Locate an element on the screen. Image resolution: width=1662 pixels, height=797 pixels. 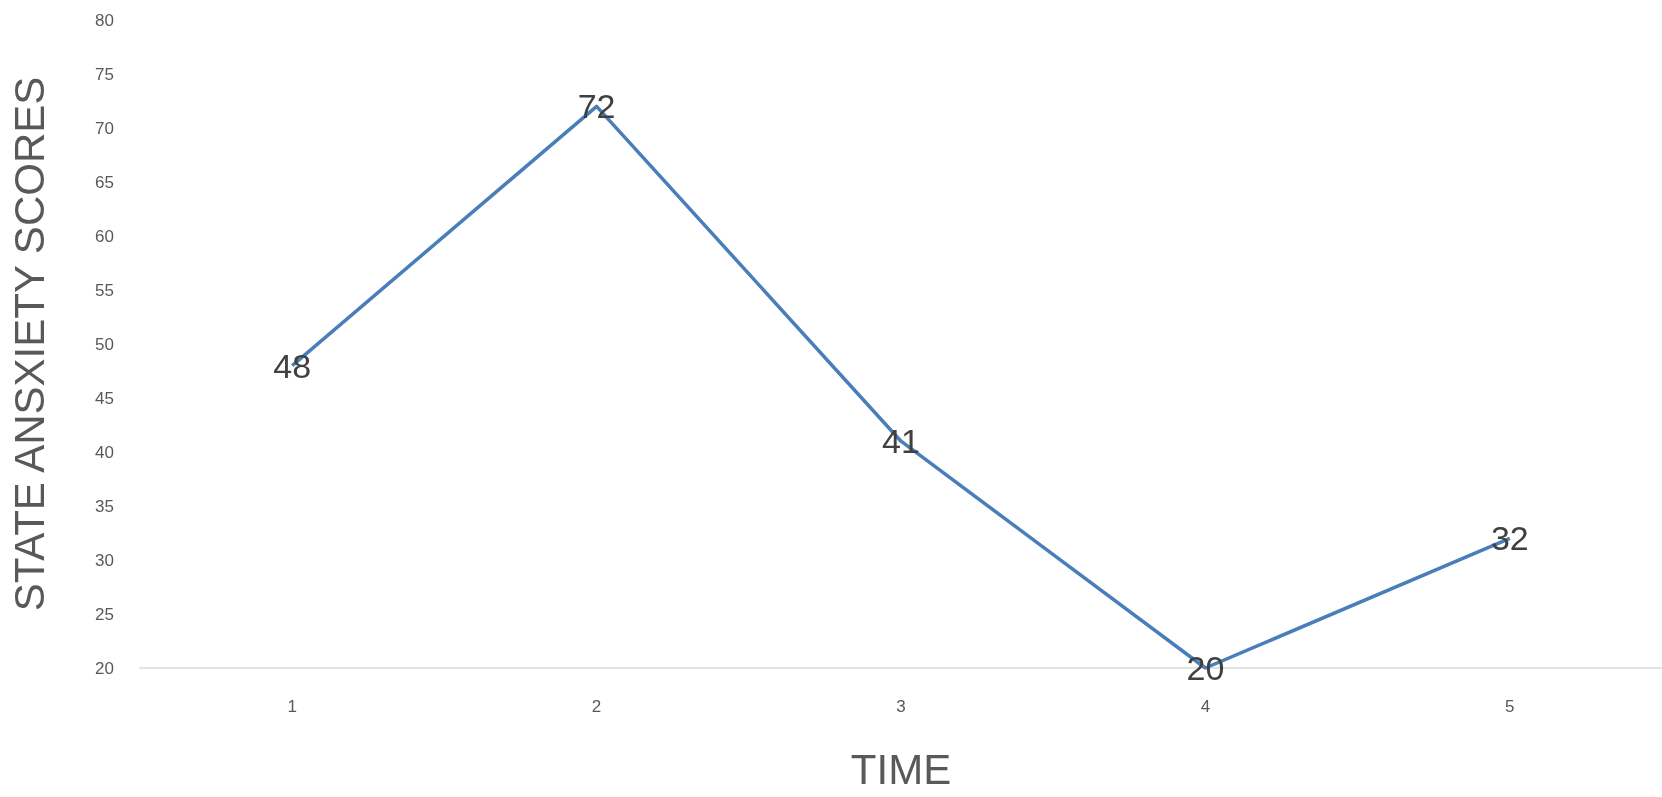
y-tick-label: 30 is located at coordinates (104, 560).